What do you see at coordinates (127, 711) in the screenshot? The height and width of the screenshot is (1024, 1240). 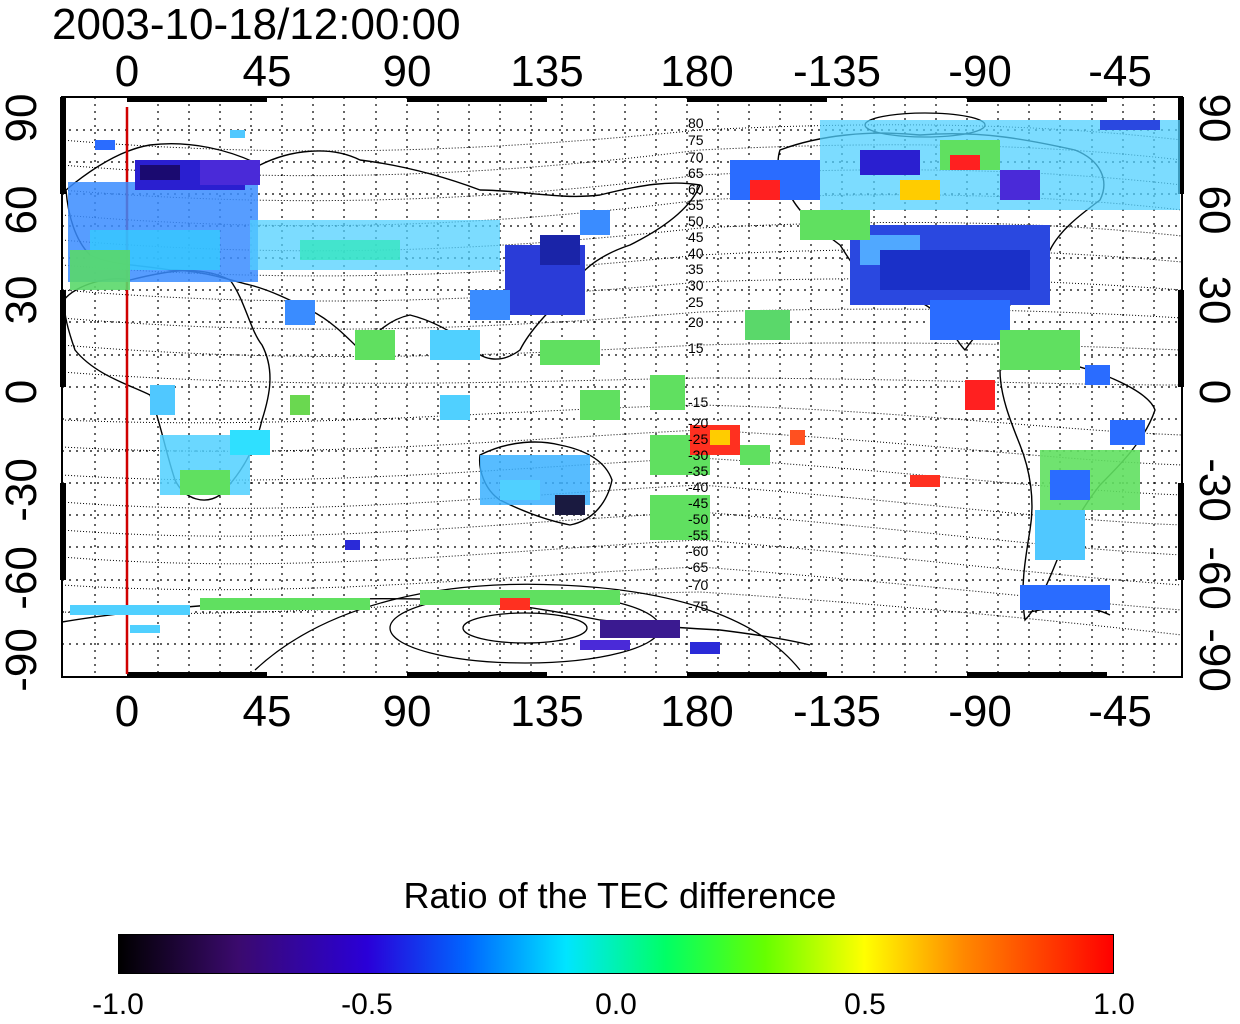 I see `lon-tick-bottom: 0` at bounding box center [127, 711].